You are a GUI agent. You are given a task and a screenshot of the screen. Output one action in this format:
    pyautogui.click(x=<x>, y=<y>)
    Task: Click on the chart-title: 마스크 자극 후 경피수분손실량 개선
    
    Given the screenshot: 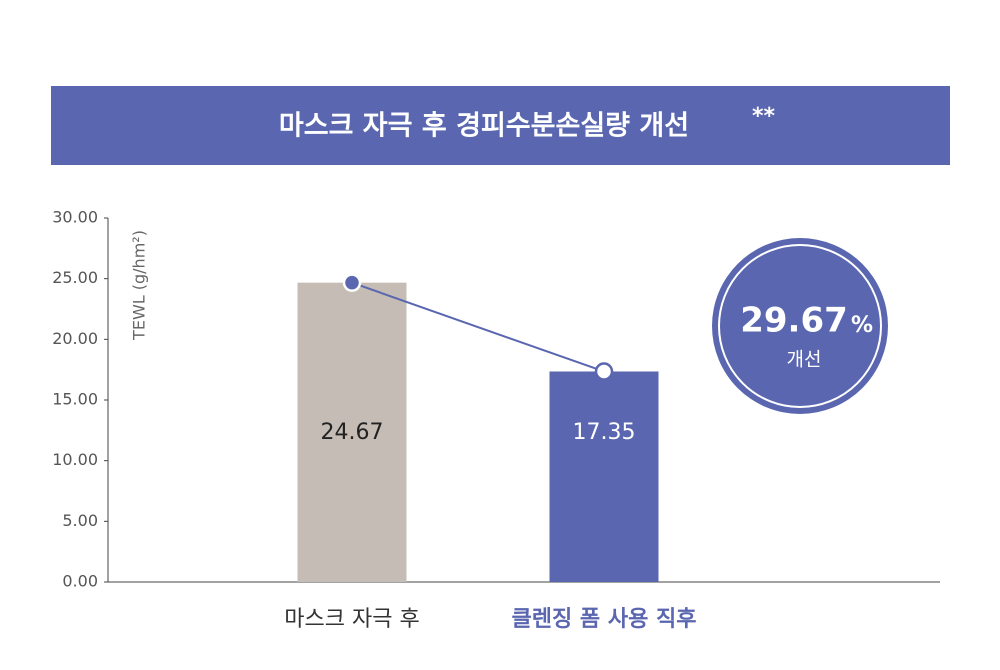 What is the action you would take?
    pyautogui.click(x=484, y=126)
    